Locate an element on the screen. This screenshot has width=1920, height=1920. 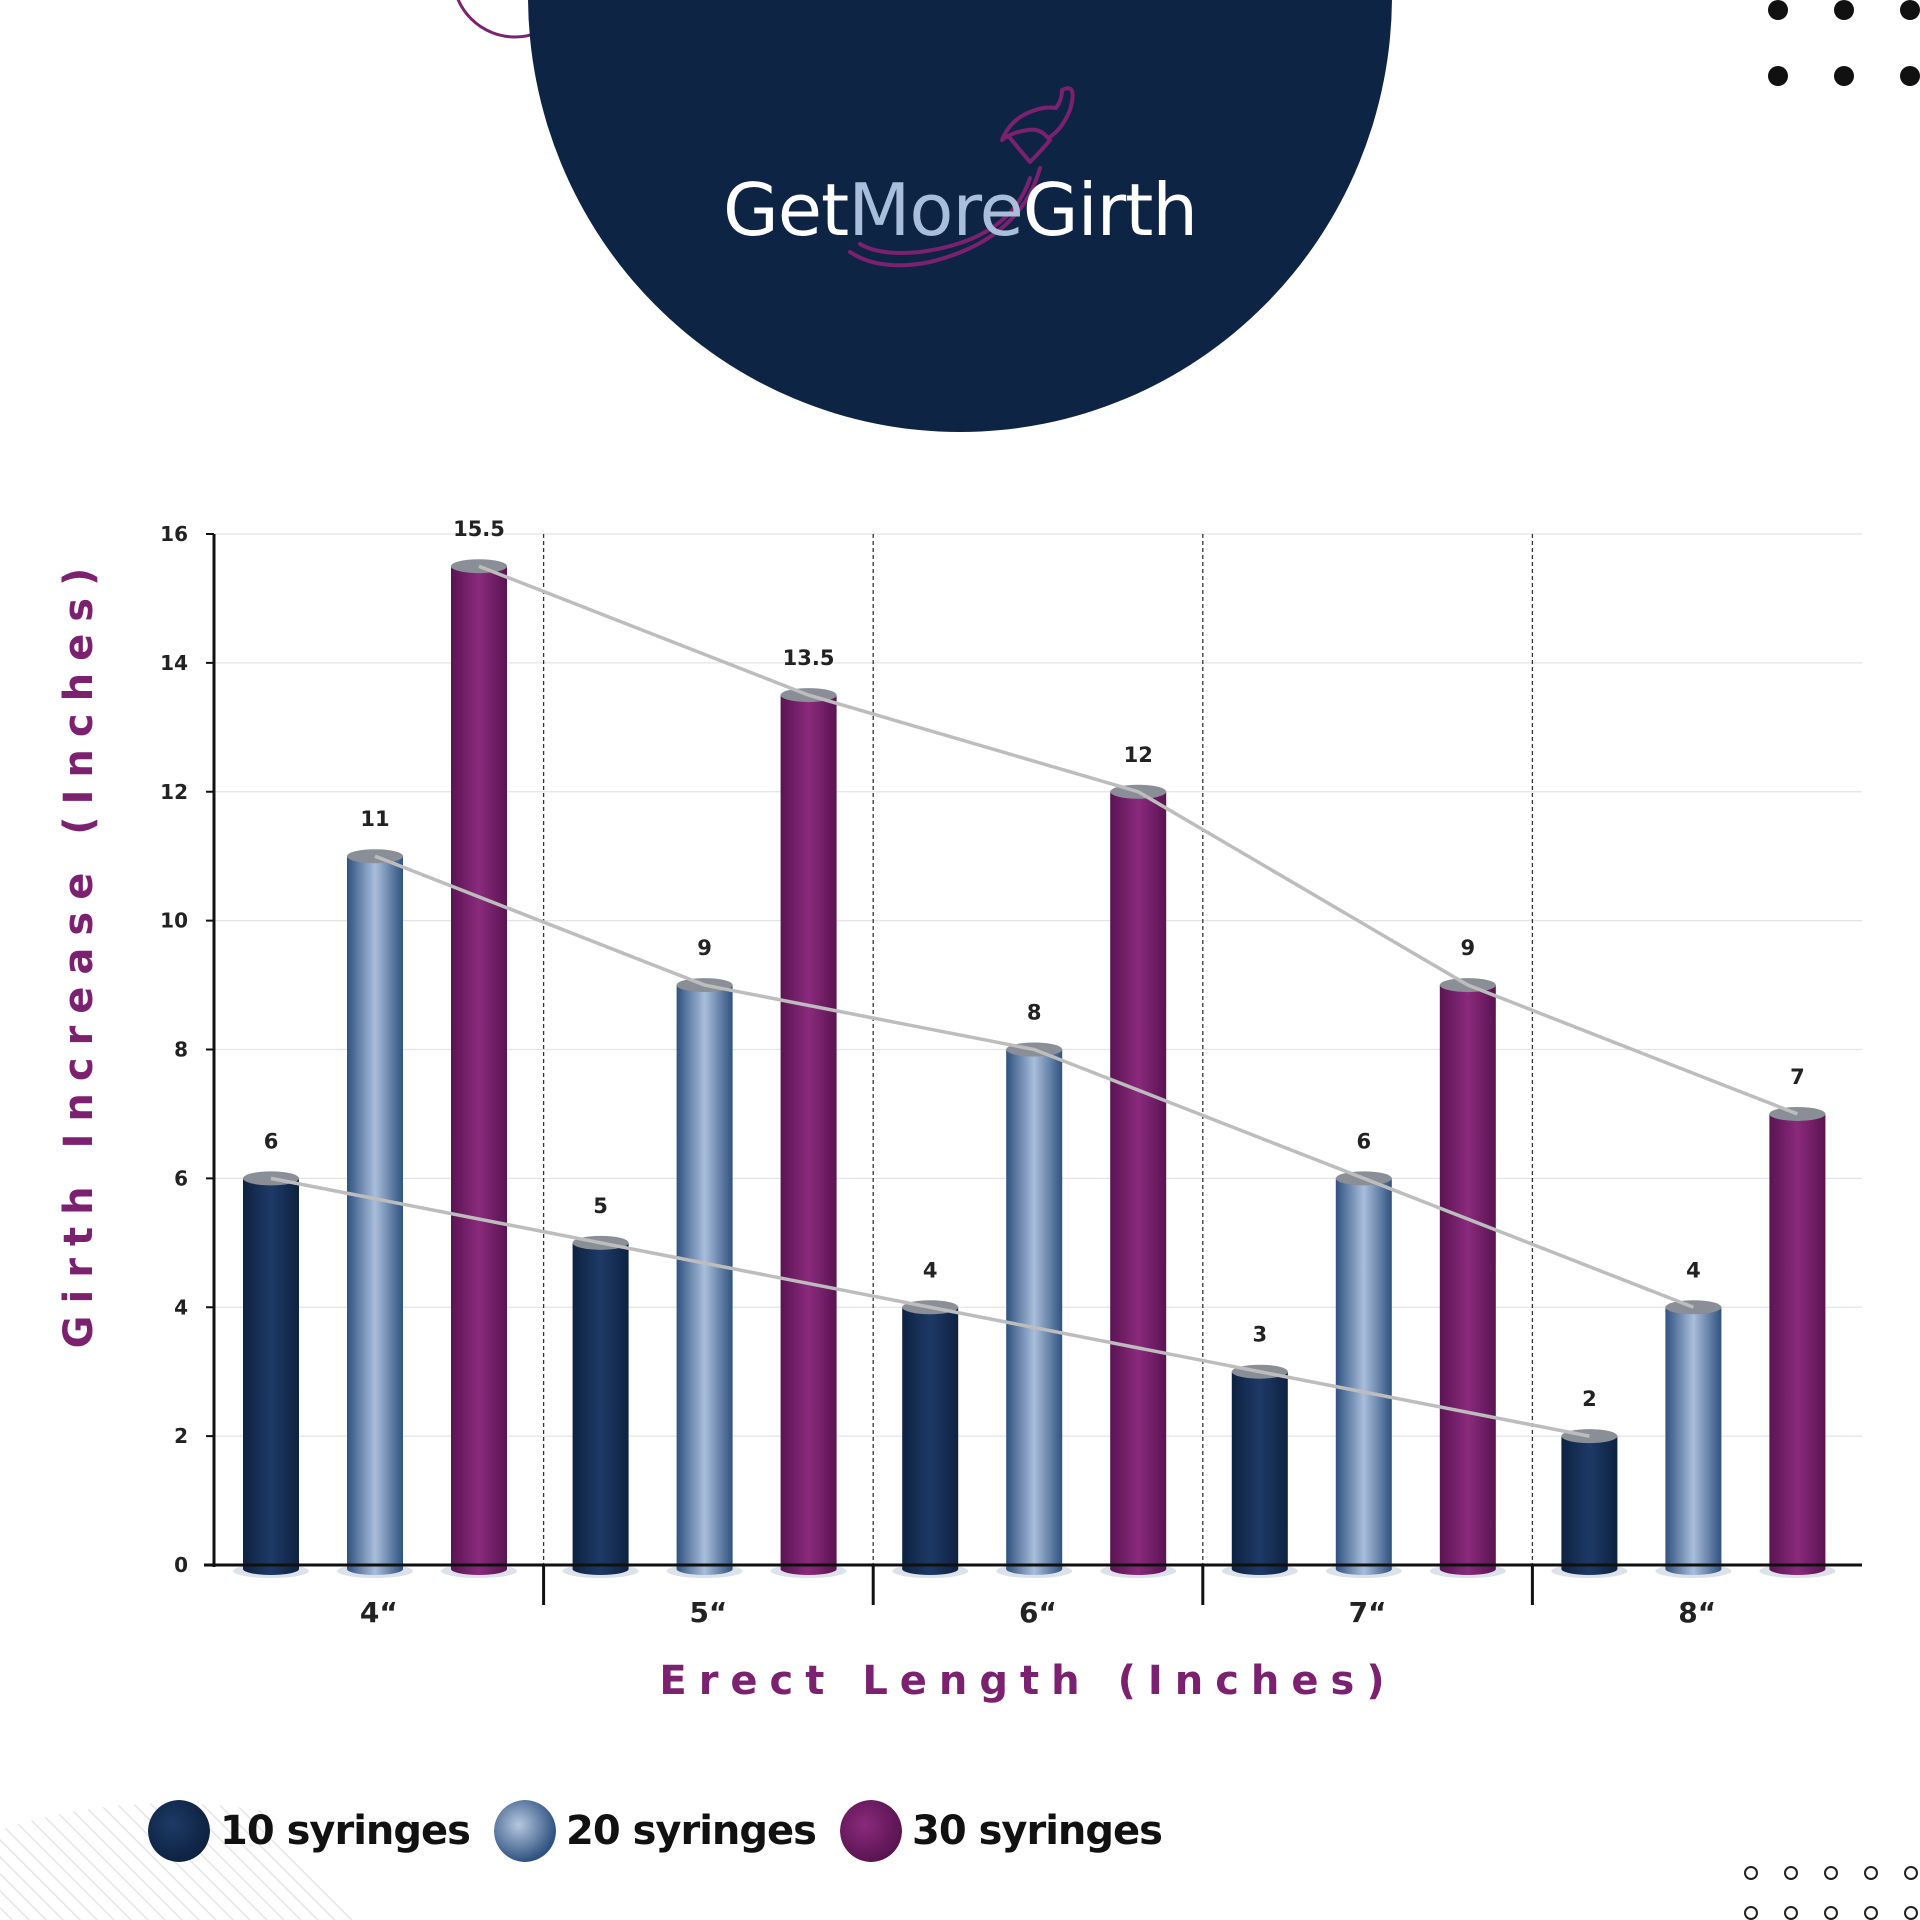
y-tick-label: 16 is located at coordinates (174, 534).